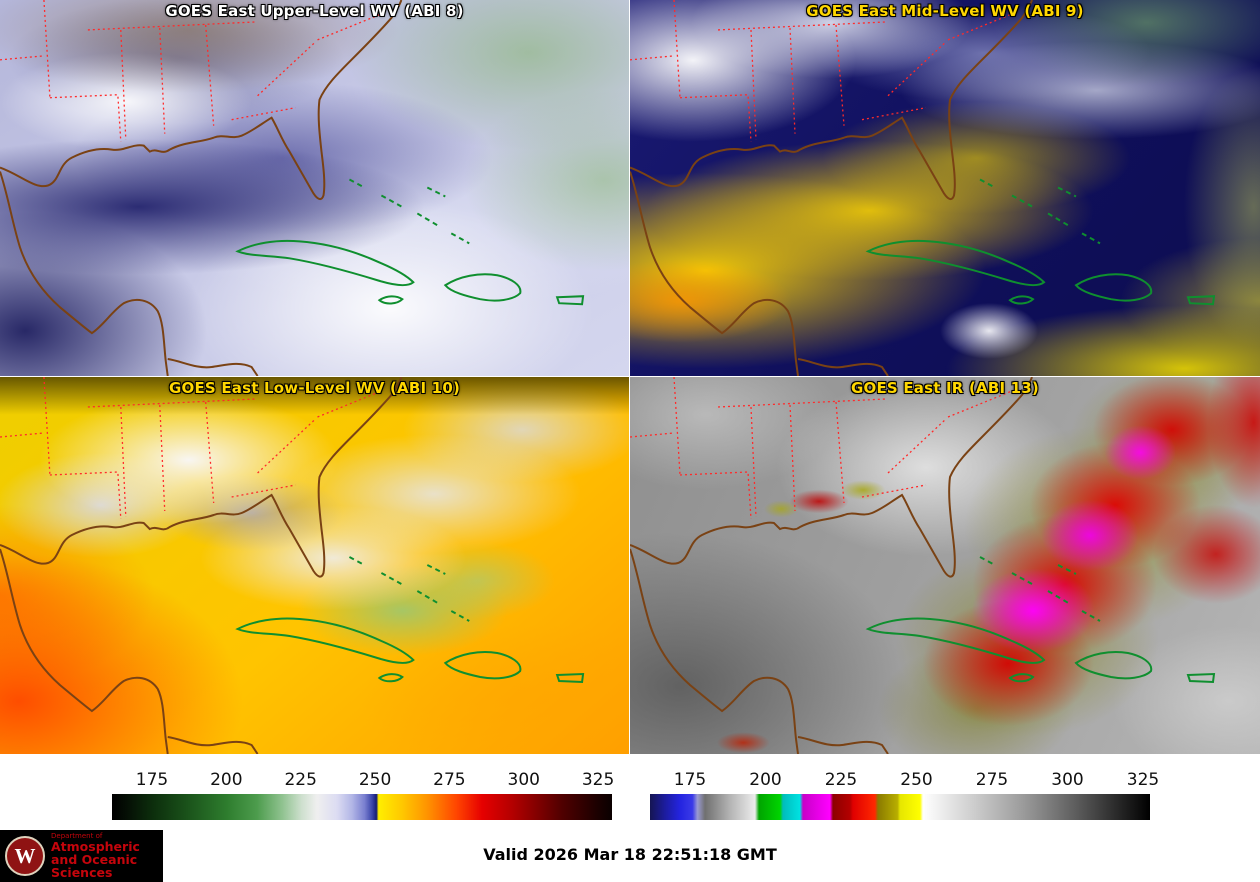 The width and height of the screenshot is (1260, 882). I want to click on wv-colorbar-gradient, so click(362, 807).